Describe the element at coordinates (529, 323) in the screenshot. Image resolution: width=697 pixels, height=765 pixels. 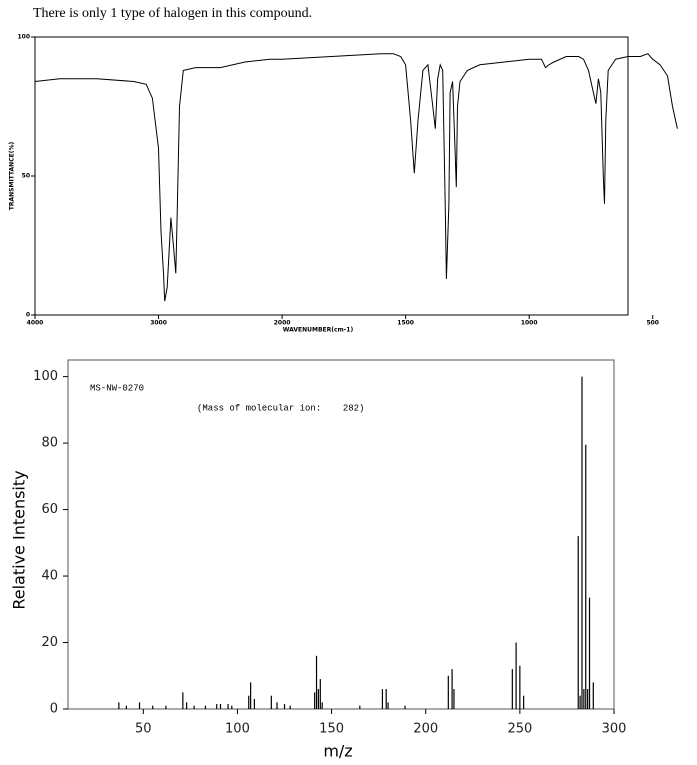
I see `x-tick-label: 1000` at that location.